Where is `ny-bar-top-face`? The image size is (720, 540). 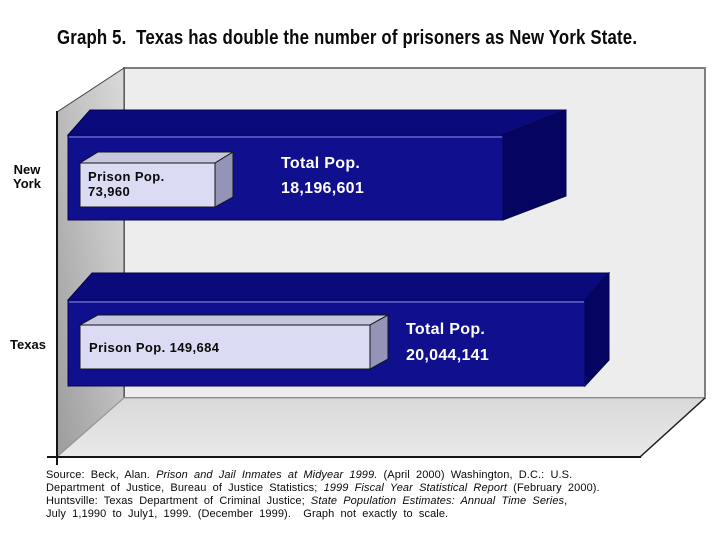
ny-bar-top-face is located at coordinates (316, 122).